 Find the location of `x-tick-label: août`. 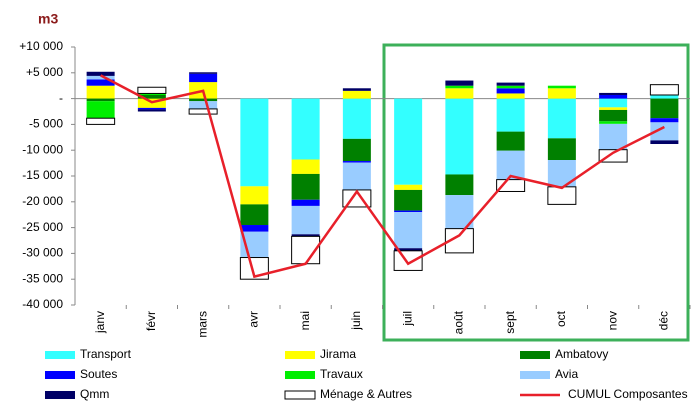

x-tick-label: août is located at coordinates (459, 322).